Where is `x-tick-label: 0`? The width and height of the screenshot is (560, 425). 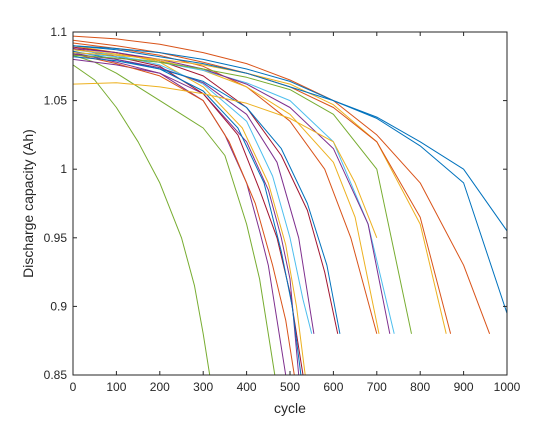
x-tick-label: 0 is located at coordinates (73, 387).